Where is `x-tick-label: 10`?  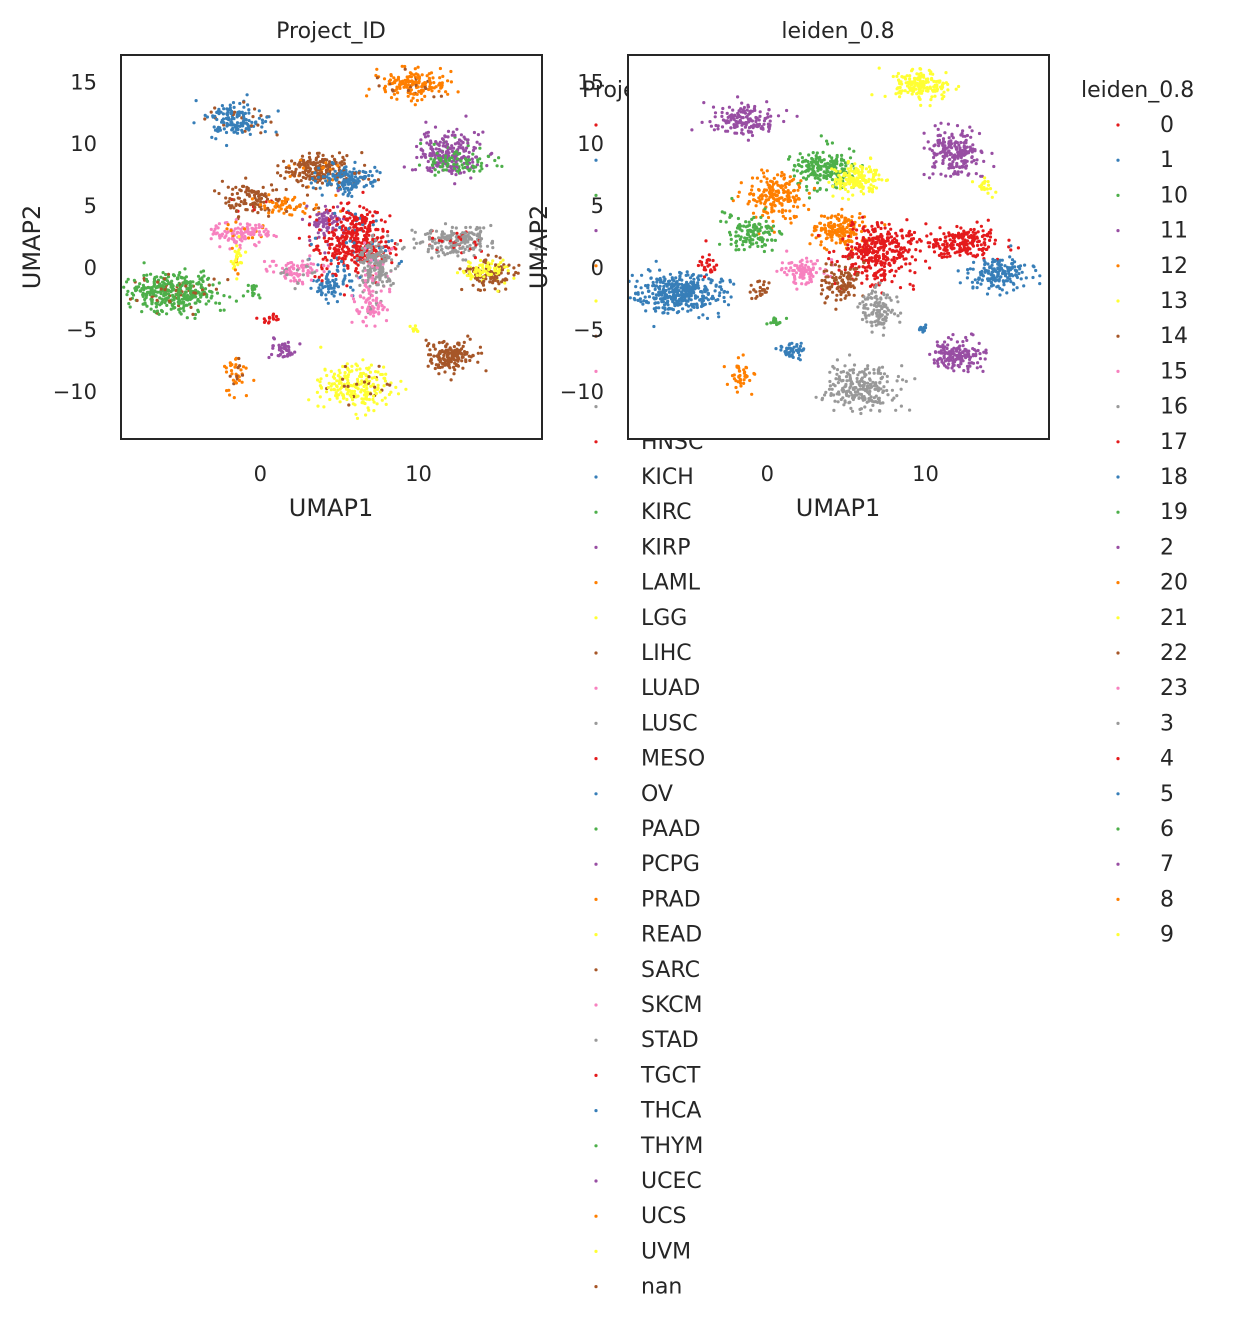 x-tick-label: 10 is located at coordinates (418, 474).